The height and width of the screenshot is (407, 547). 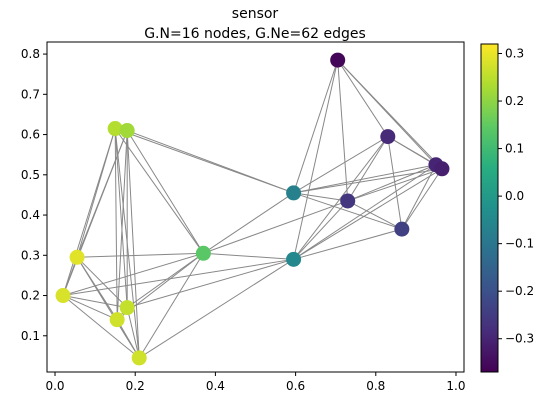 I want to click on colorbar-tick-label: −0.1, so click(x=519, y=244).